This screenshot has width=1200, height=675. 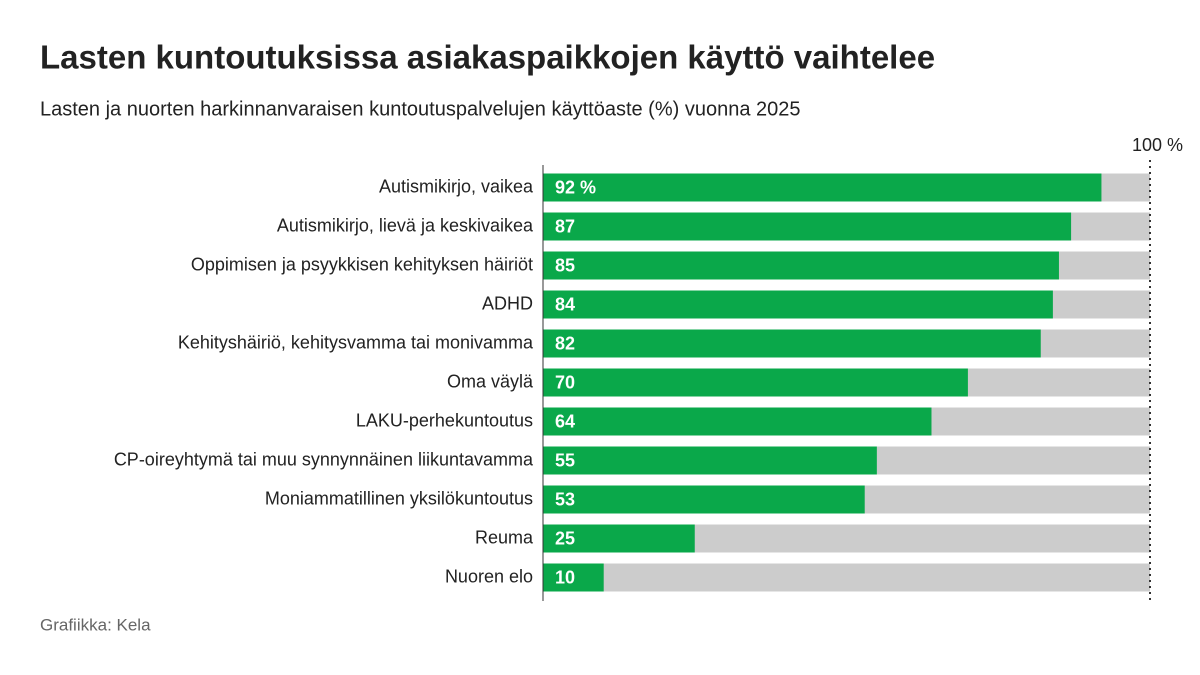 What do you see at coordinates (565, 226) in the screenshot?
I see `data-label: 87` at bounding box center [565, 226].